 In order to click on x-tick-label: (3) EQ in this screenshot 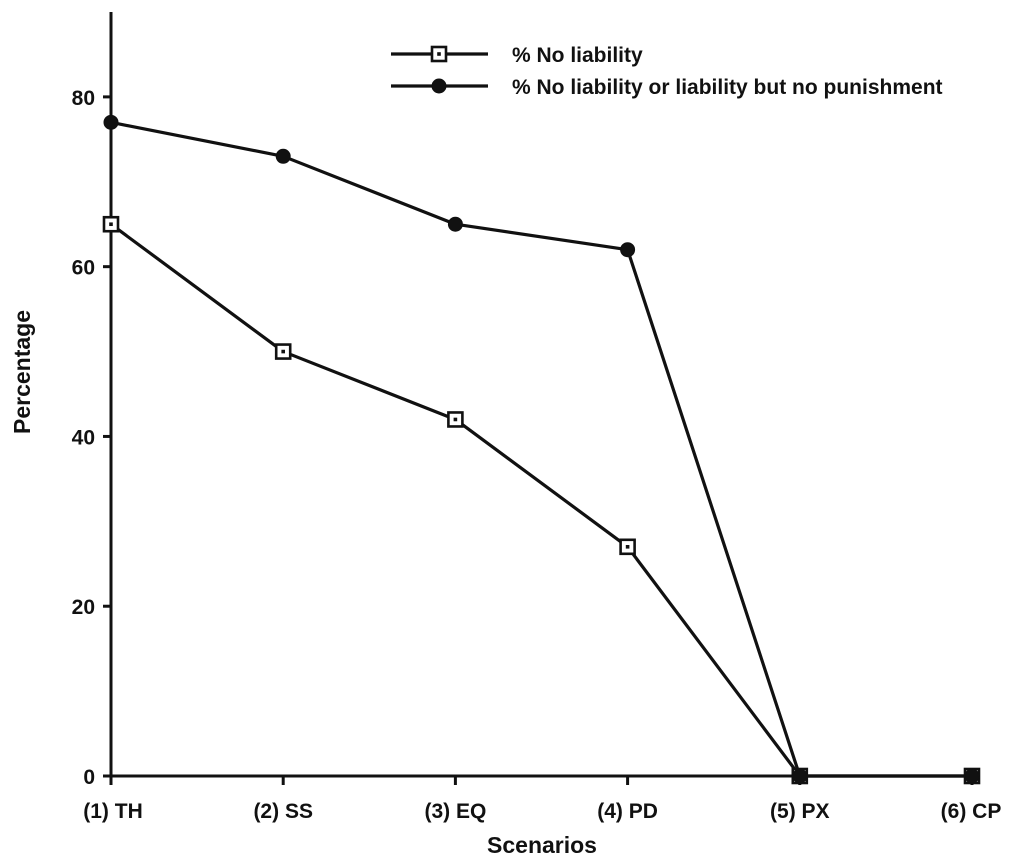, I will do `click(455, 811)`.